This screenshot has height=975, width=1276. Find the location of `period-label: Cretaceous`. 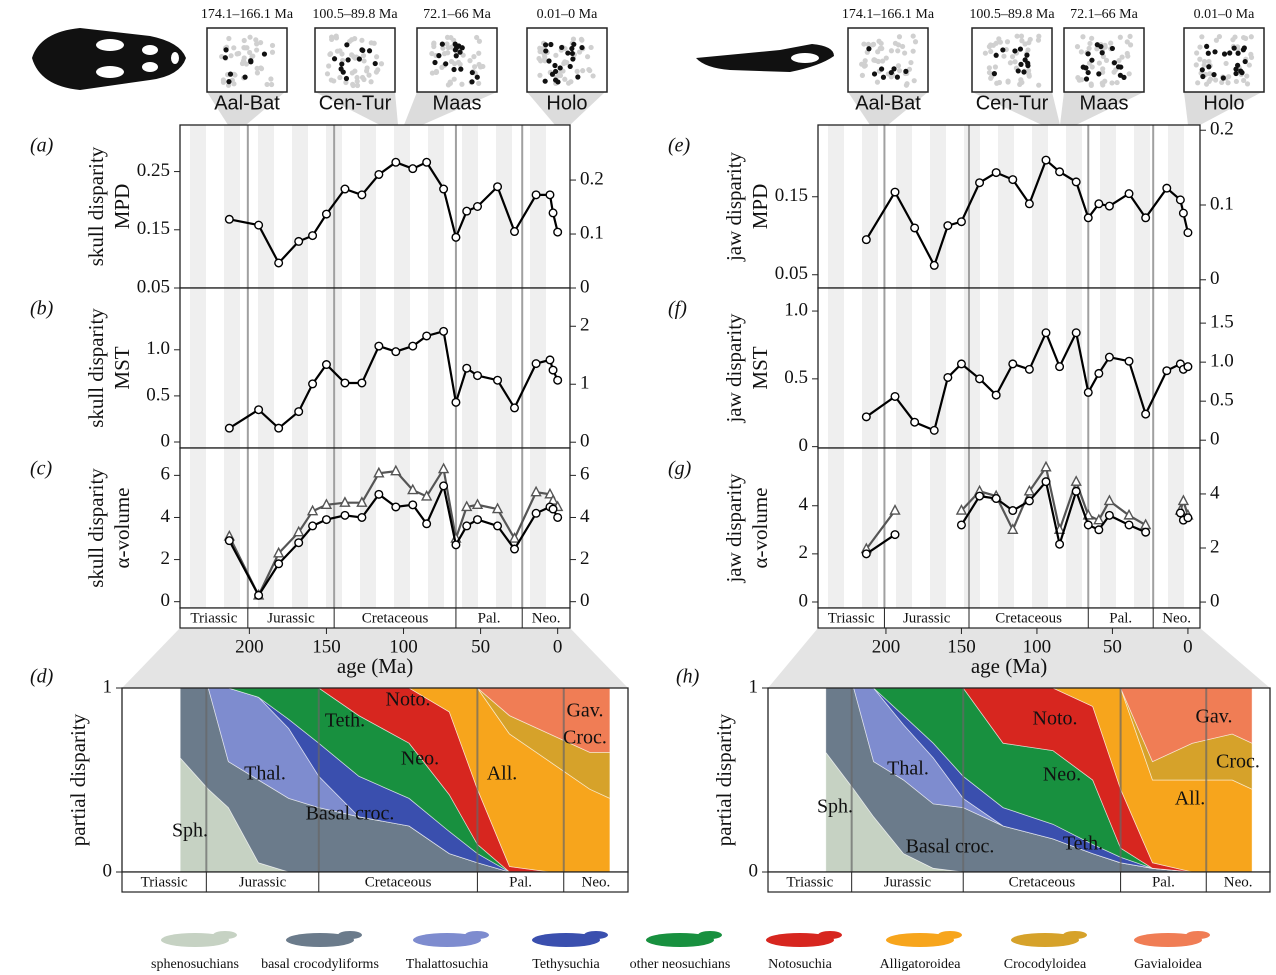

period-label: Cretaceous is located at coordinates (398, 882).